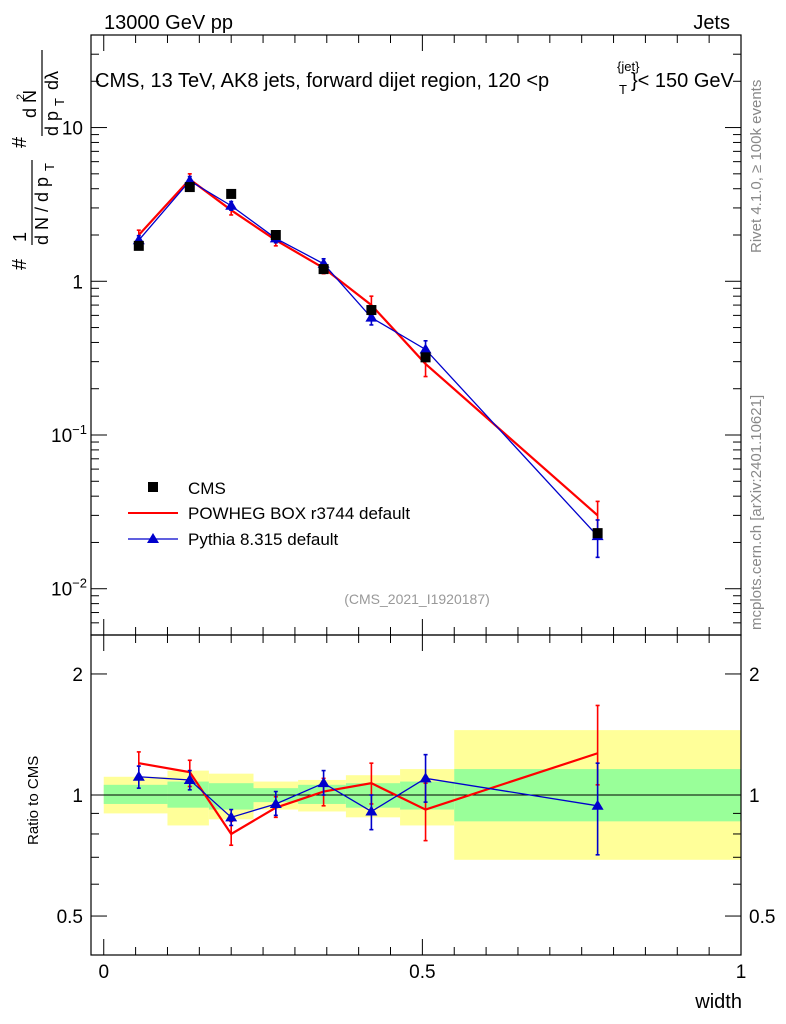 This screenshot has height=1024, width=786. I want to click on svg-text: {jet}, so click(628, 66).